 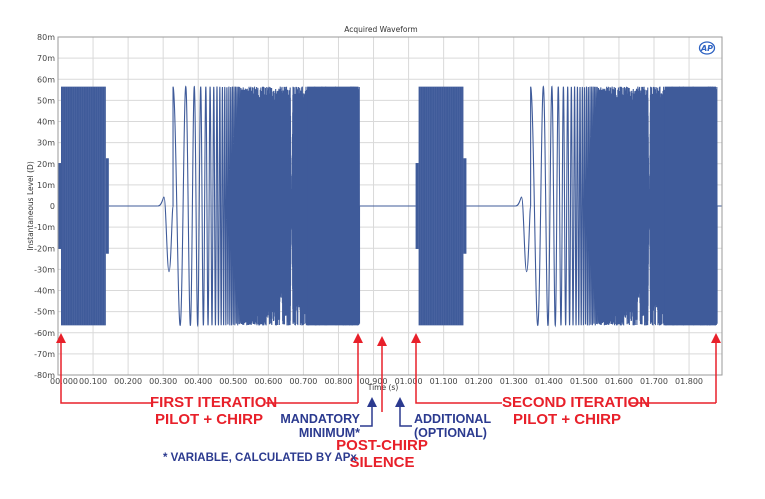 I want to click on second-iteration-line1: SECOND ITERATION, so click(x=576, y=402).